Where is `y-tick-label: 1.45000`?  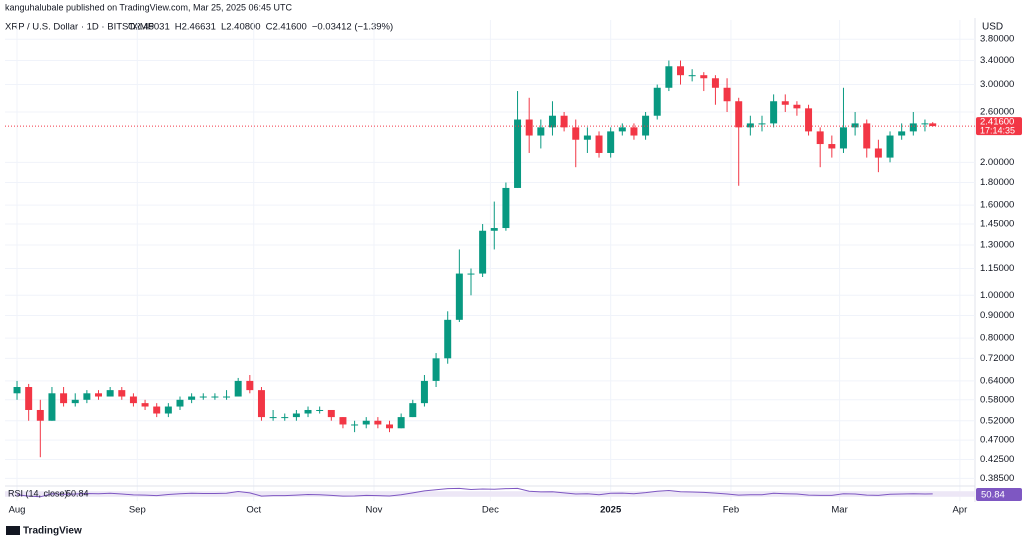 y-tick-label: 1.45000 is located at coordinates (997, 224).